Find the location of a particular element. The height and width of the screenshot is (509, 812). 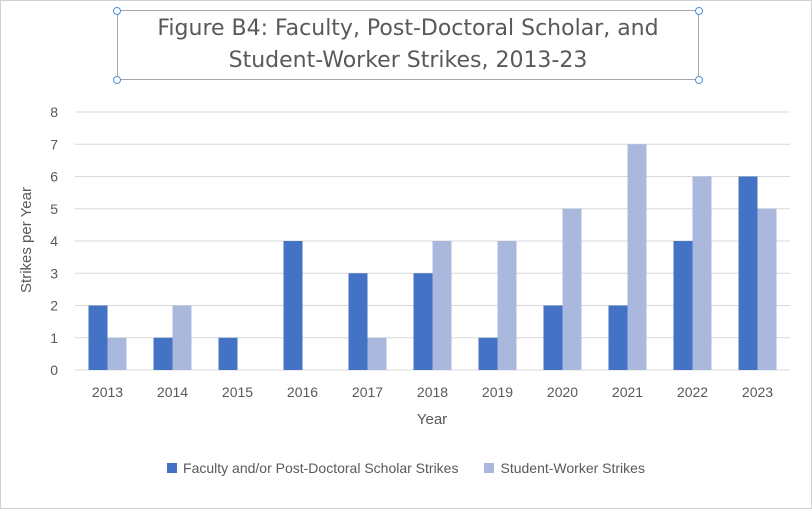

bar-faculty-2021 is located at coordinates (618, 338).